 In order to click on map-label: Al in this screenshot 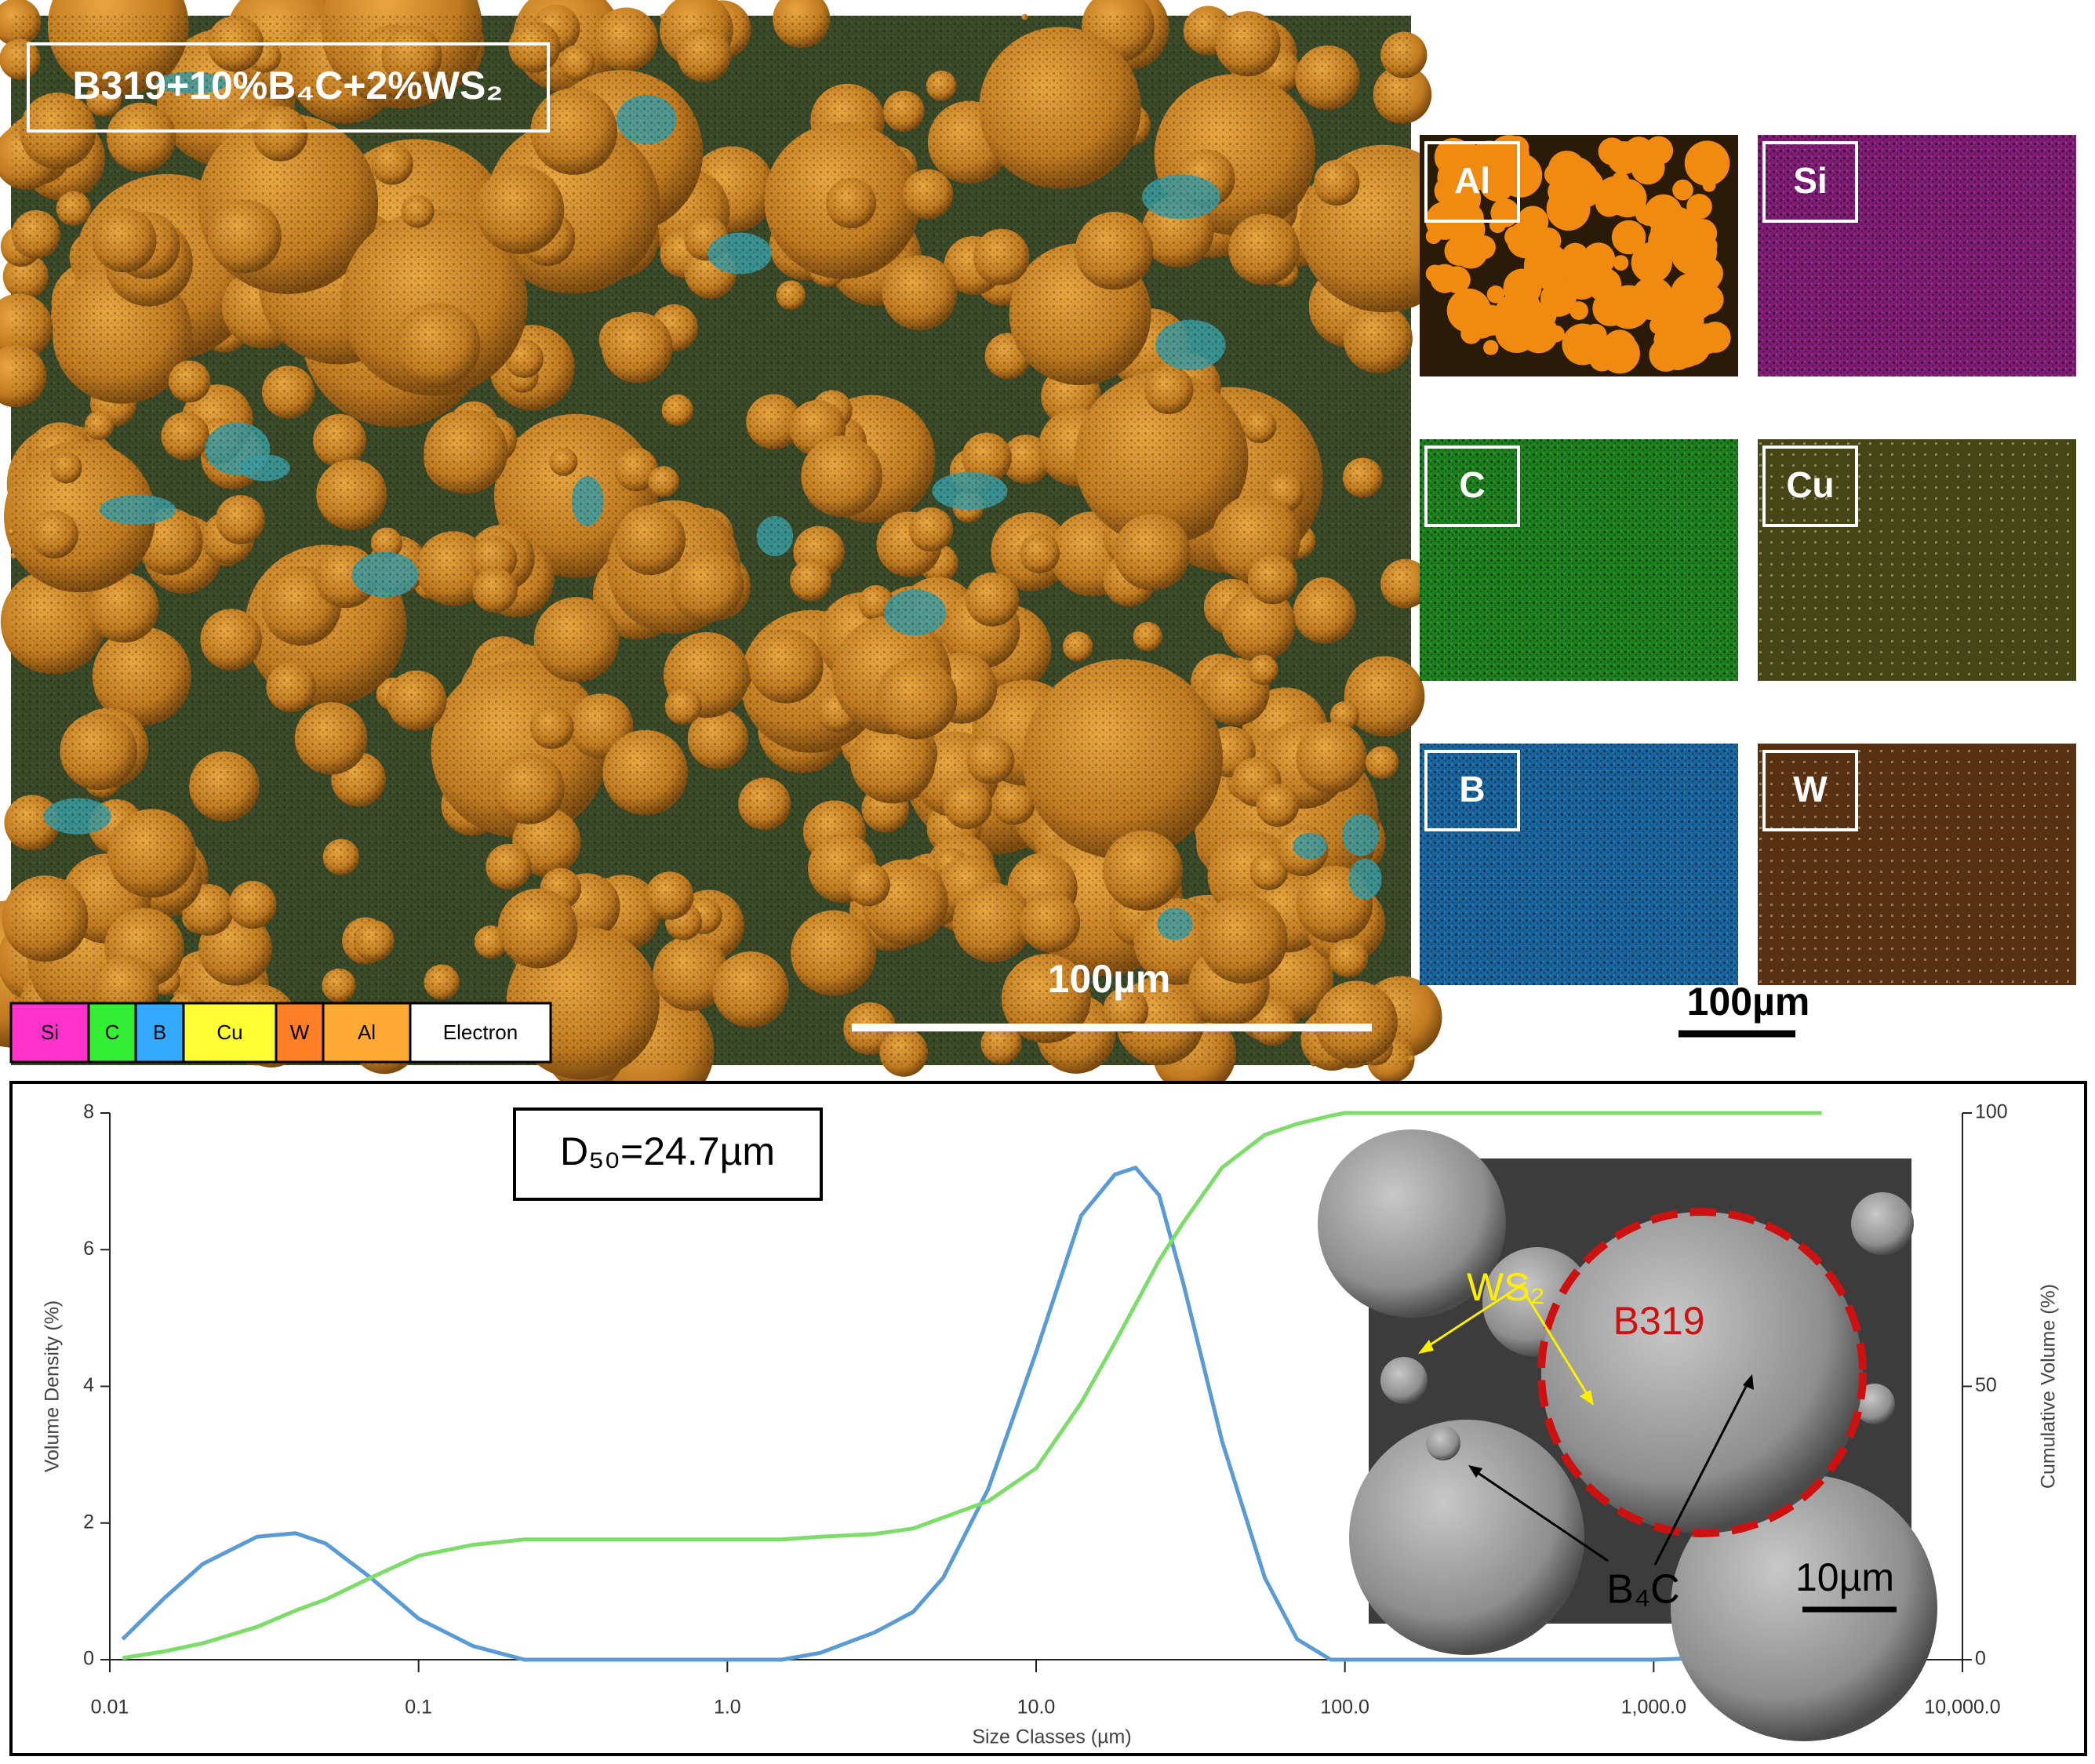, I will do `click(1472, 181)`.